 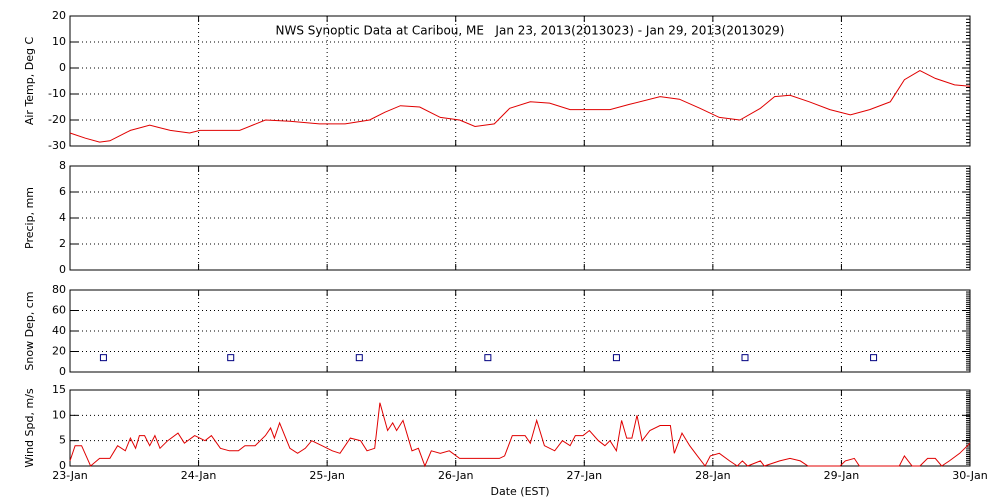 What do you see at coordinates (62, 191) in the screenshot?
I see `y-tick-label: 6` at bounding box center [62, 191].